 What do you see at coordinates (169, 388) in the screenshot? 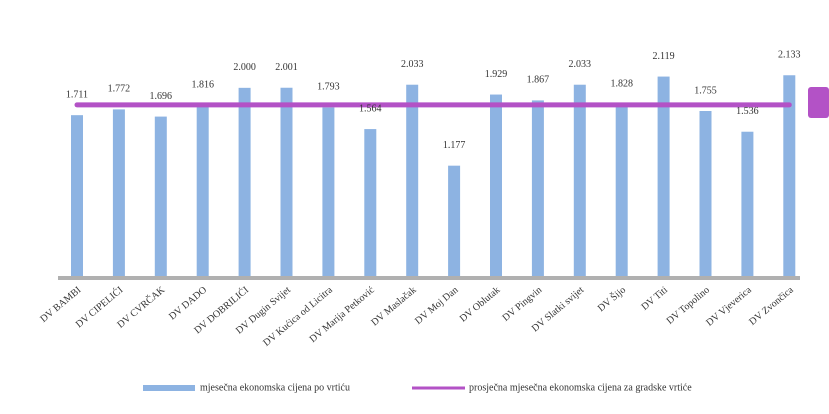
I see `legend-swatch` at bounding box center [169, 388].